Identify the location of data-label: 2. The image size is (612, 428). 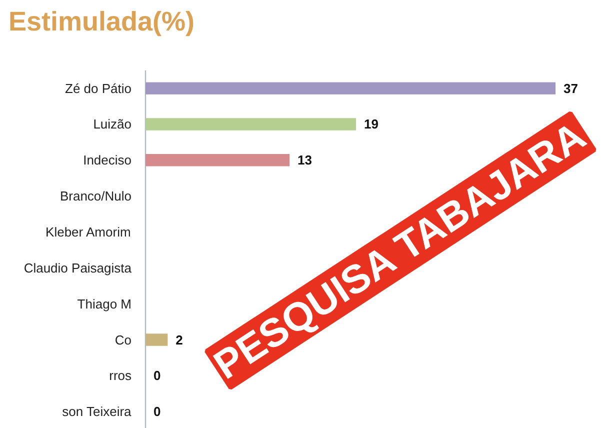
(179, 340).